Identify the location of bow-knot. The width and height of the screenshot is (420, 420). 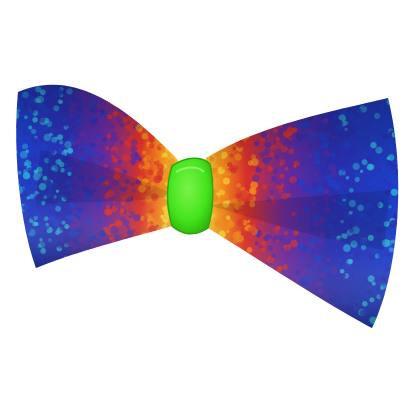
(190, 196).